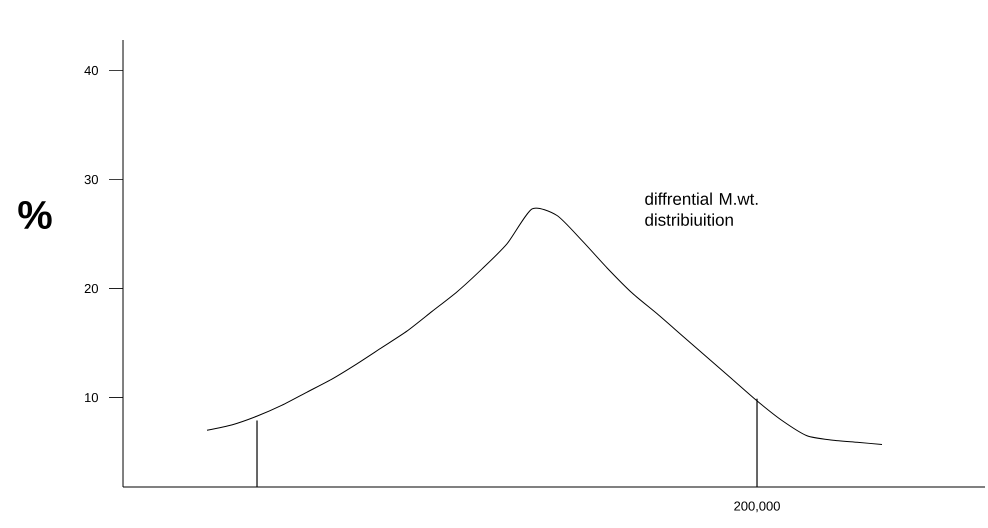 The height and width of the screenshot is (528, 988). Describe the element at coordinates (91, 179) in the screenshot. I see `y-tick-label: 30` at that location.